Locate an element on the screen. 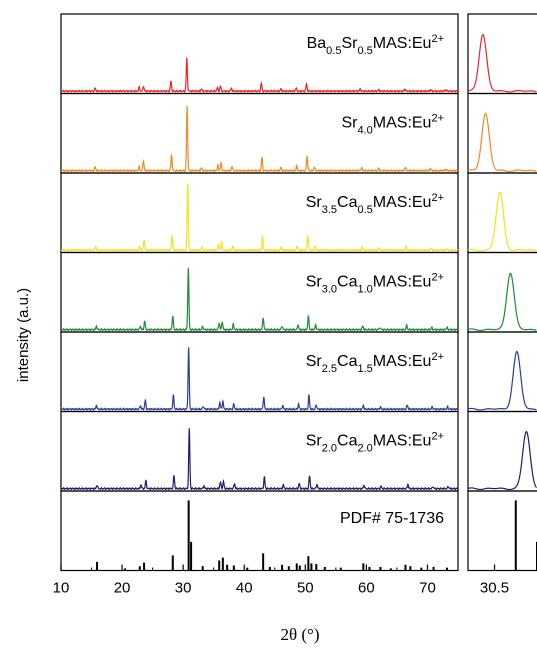 The width and height of the screenshot is (537, 648). zoom-x-tick-label: 30.5 is located at coordinates (494, 588).